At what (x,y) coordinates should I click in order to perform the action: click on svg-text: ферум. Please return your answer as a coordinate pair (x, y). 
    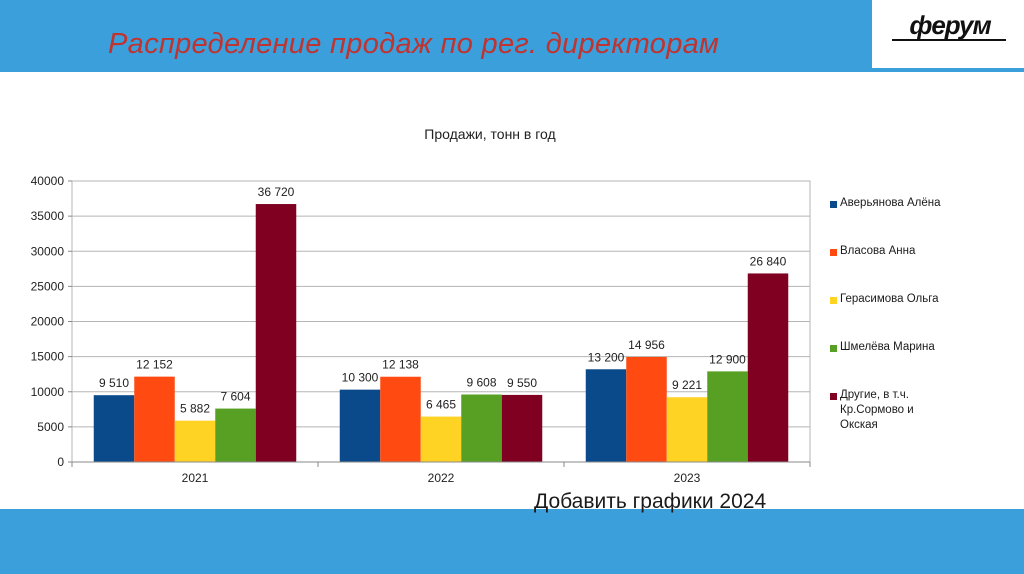
    Looking at the image, I should click on (950, 25).